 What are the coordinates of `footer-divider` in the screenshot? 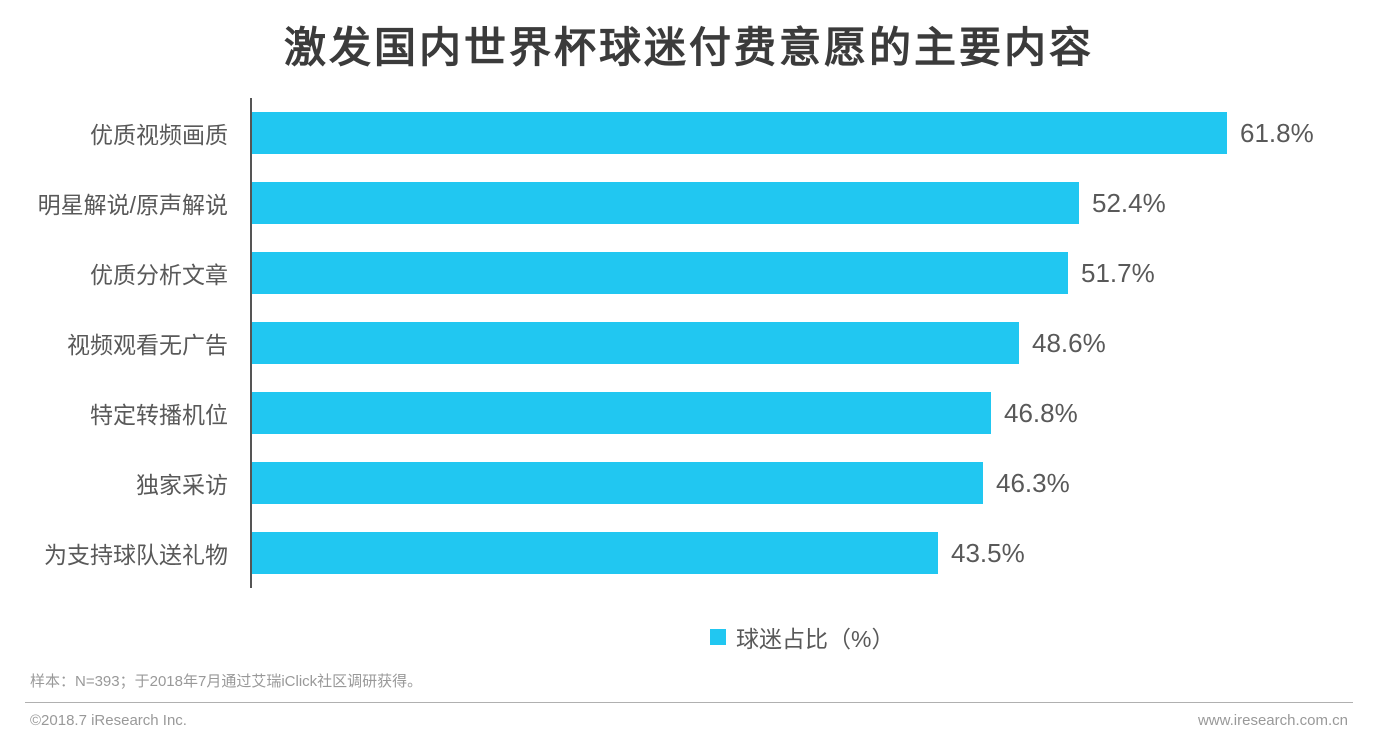 It's located at (689, 702).